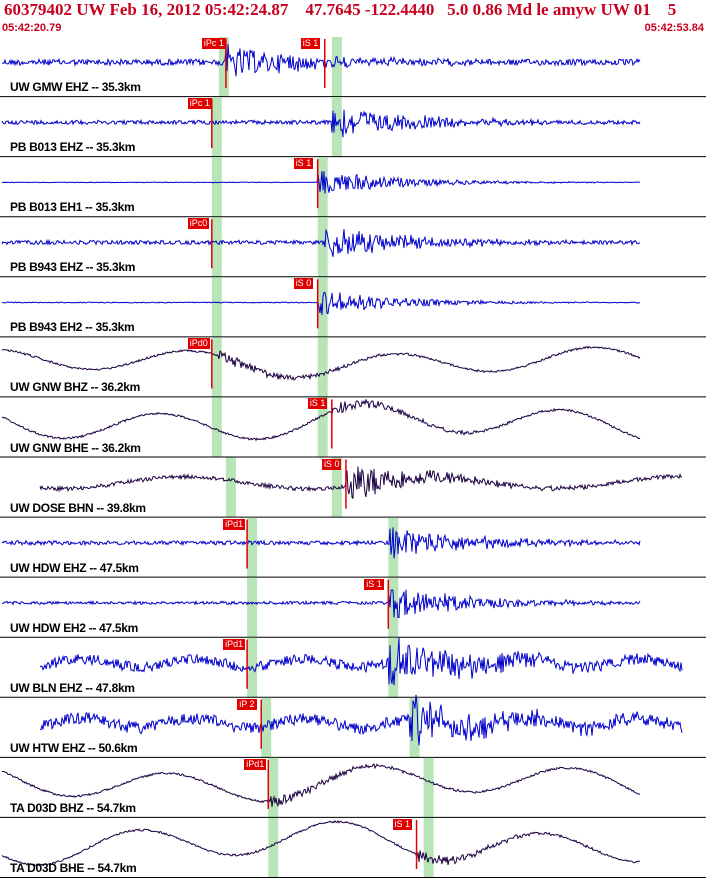 This screenshot has width=706, height=883. I want to click on station-label: TA D03D BHE -- 54.7km, so click(73, 868).